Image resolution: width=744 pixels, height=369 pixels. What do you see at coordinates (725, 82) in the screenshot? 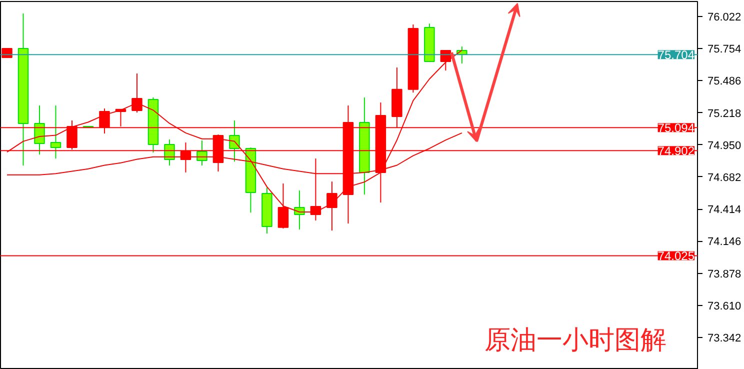
I see `y-tick-label: 75.486` at bounding box center [725, 82].